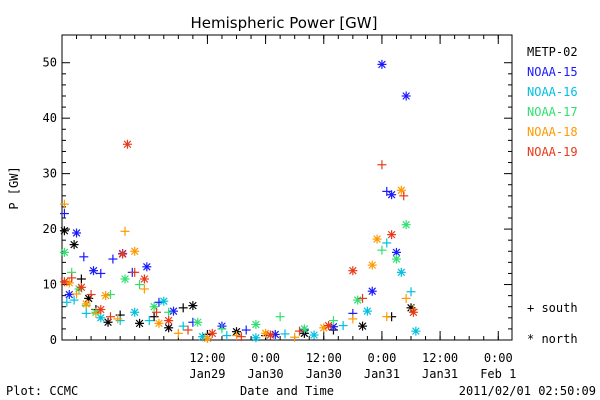  What do you see at coordinates (440, 374) in the screenshot?
I see `x-tick-date-label: Jan31` at bounding box center [440, 374].